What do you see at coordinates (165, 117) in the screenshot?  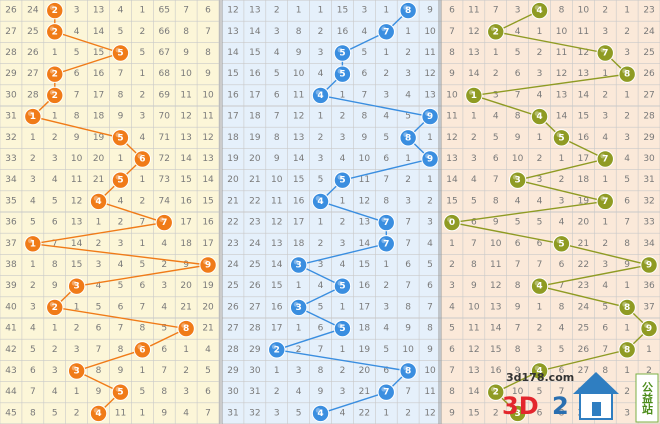 I see `left-cell: 70` at bounding box center [165, 117].